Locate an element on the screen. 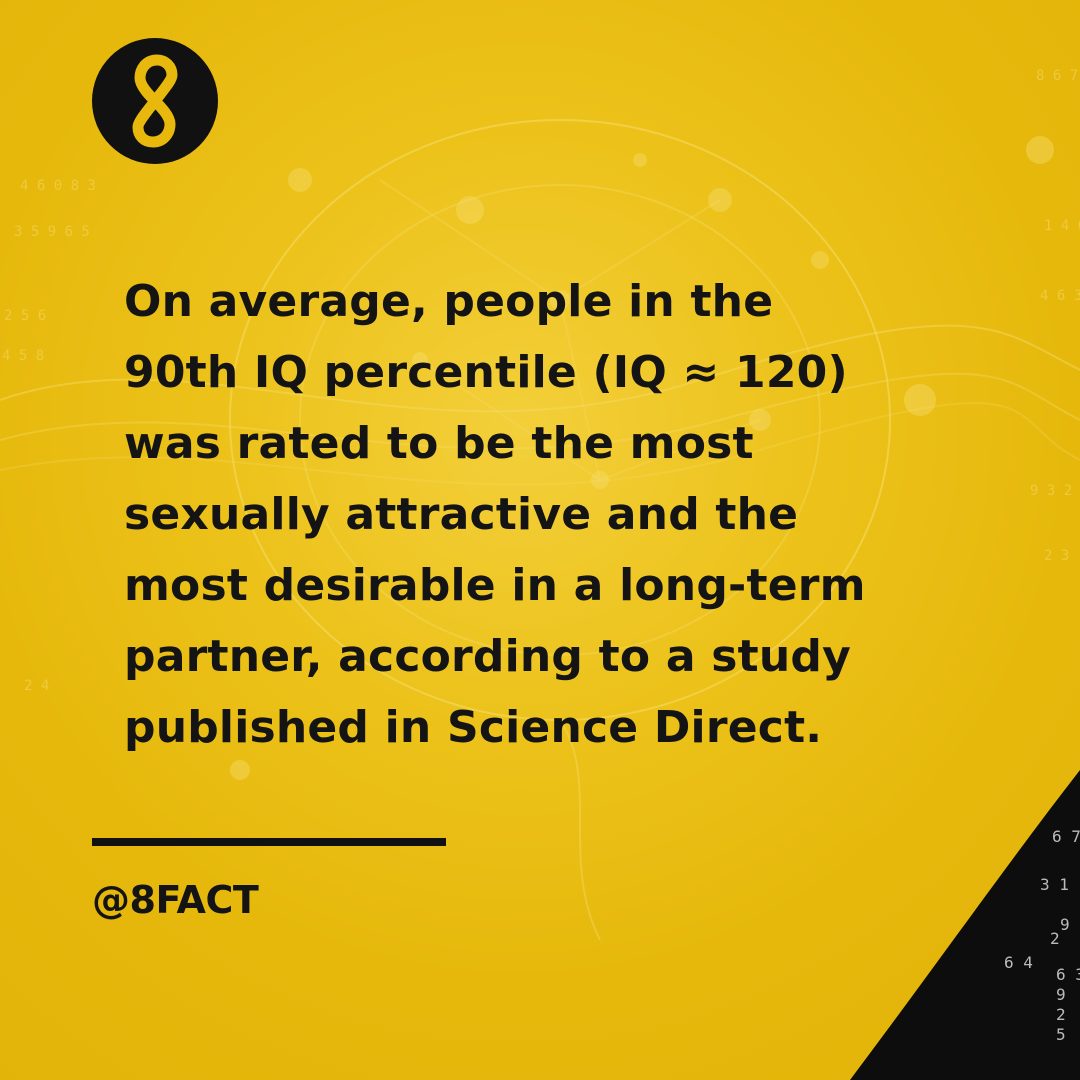  svg-text: 4 6 0 8 3 is located at coordinates (58, 186).